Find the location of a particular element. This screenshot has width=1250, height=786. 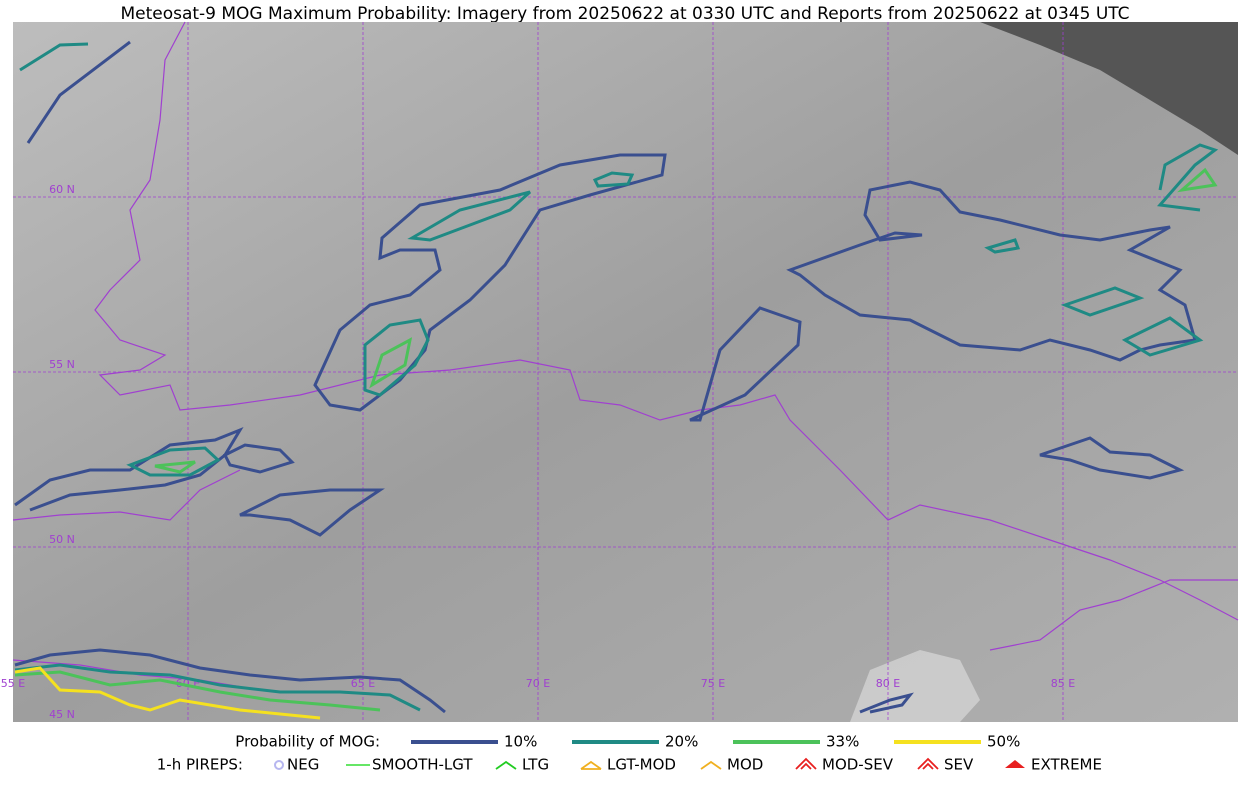

lat-label: 50 N is located at coordinates (62, 539).